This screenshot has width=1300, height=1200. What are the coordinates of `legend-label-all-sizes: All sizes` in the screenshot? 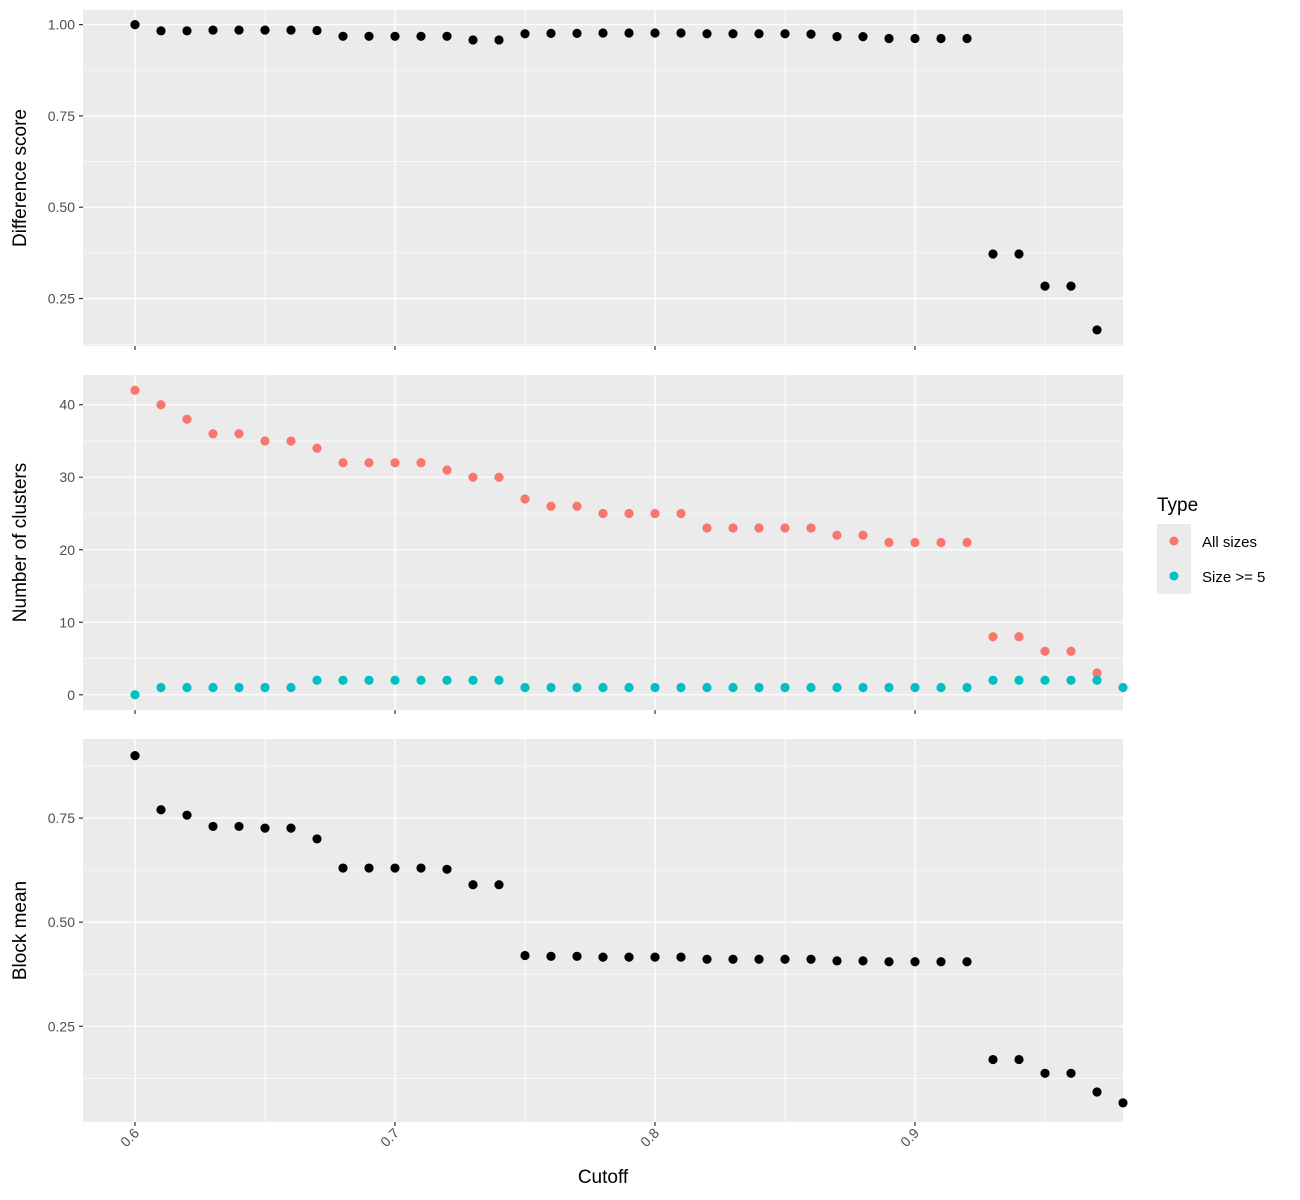 It's located at (1229, 542).